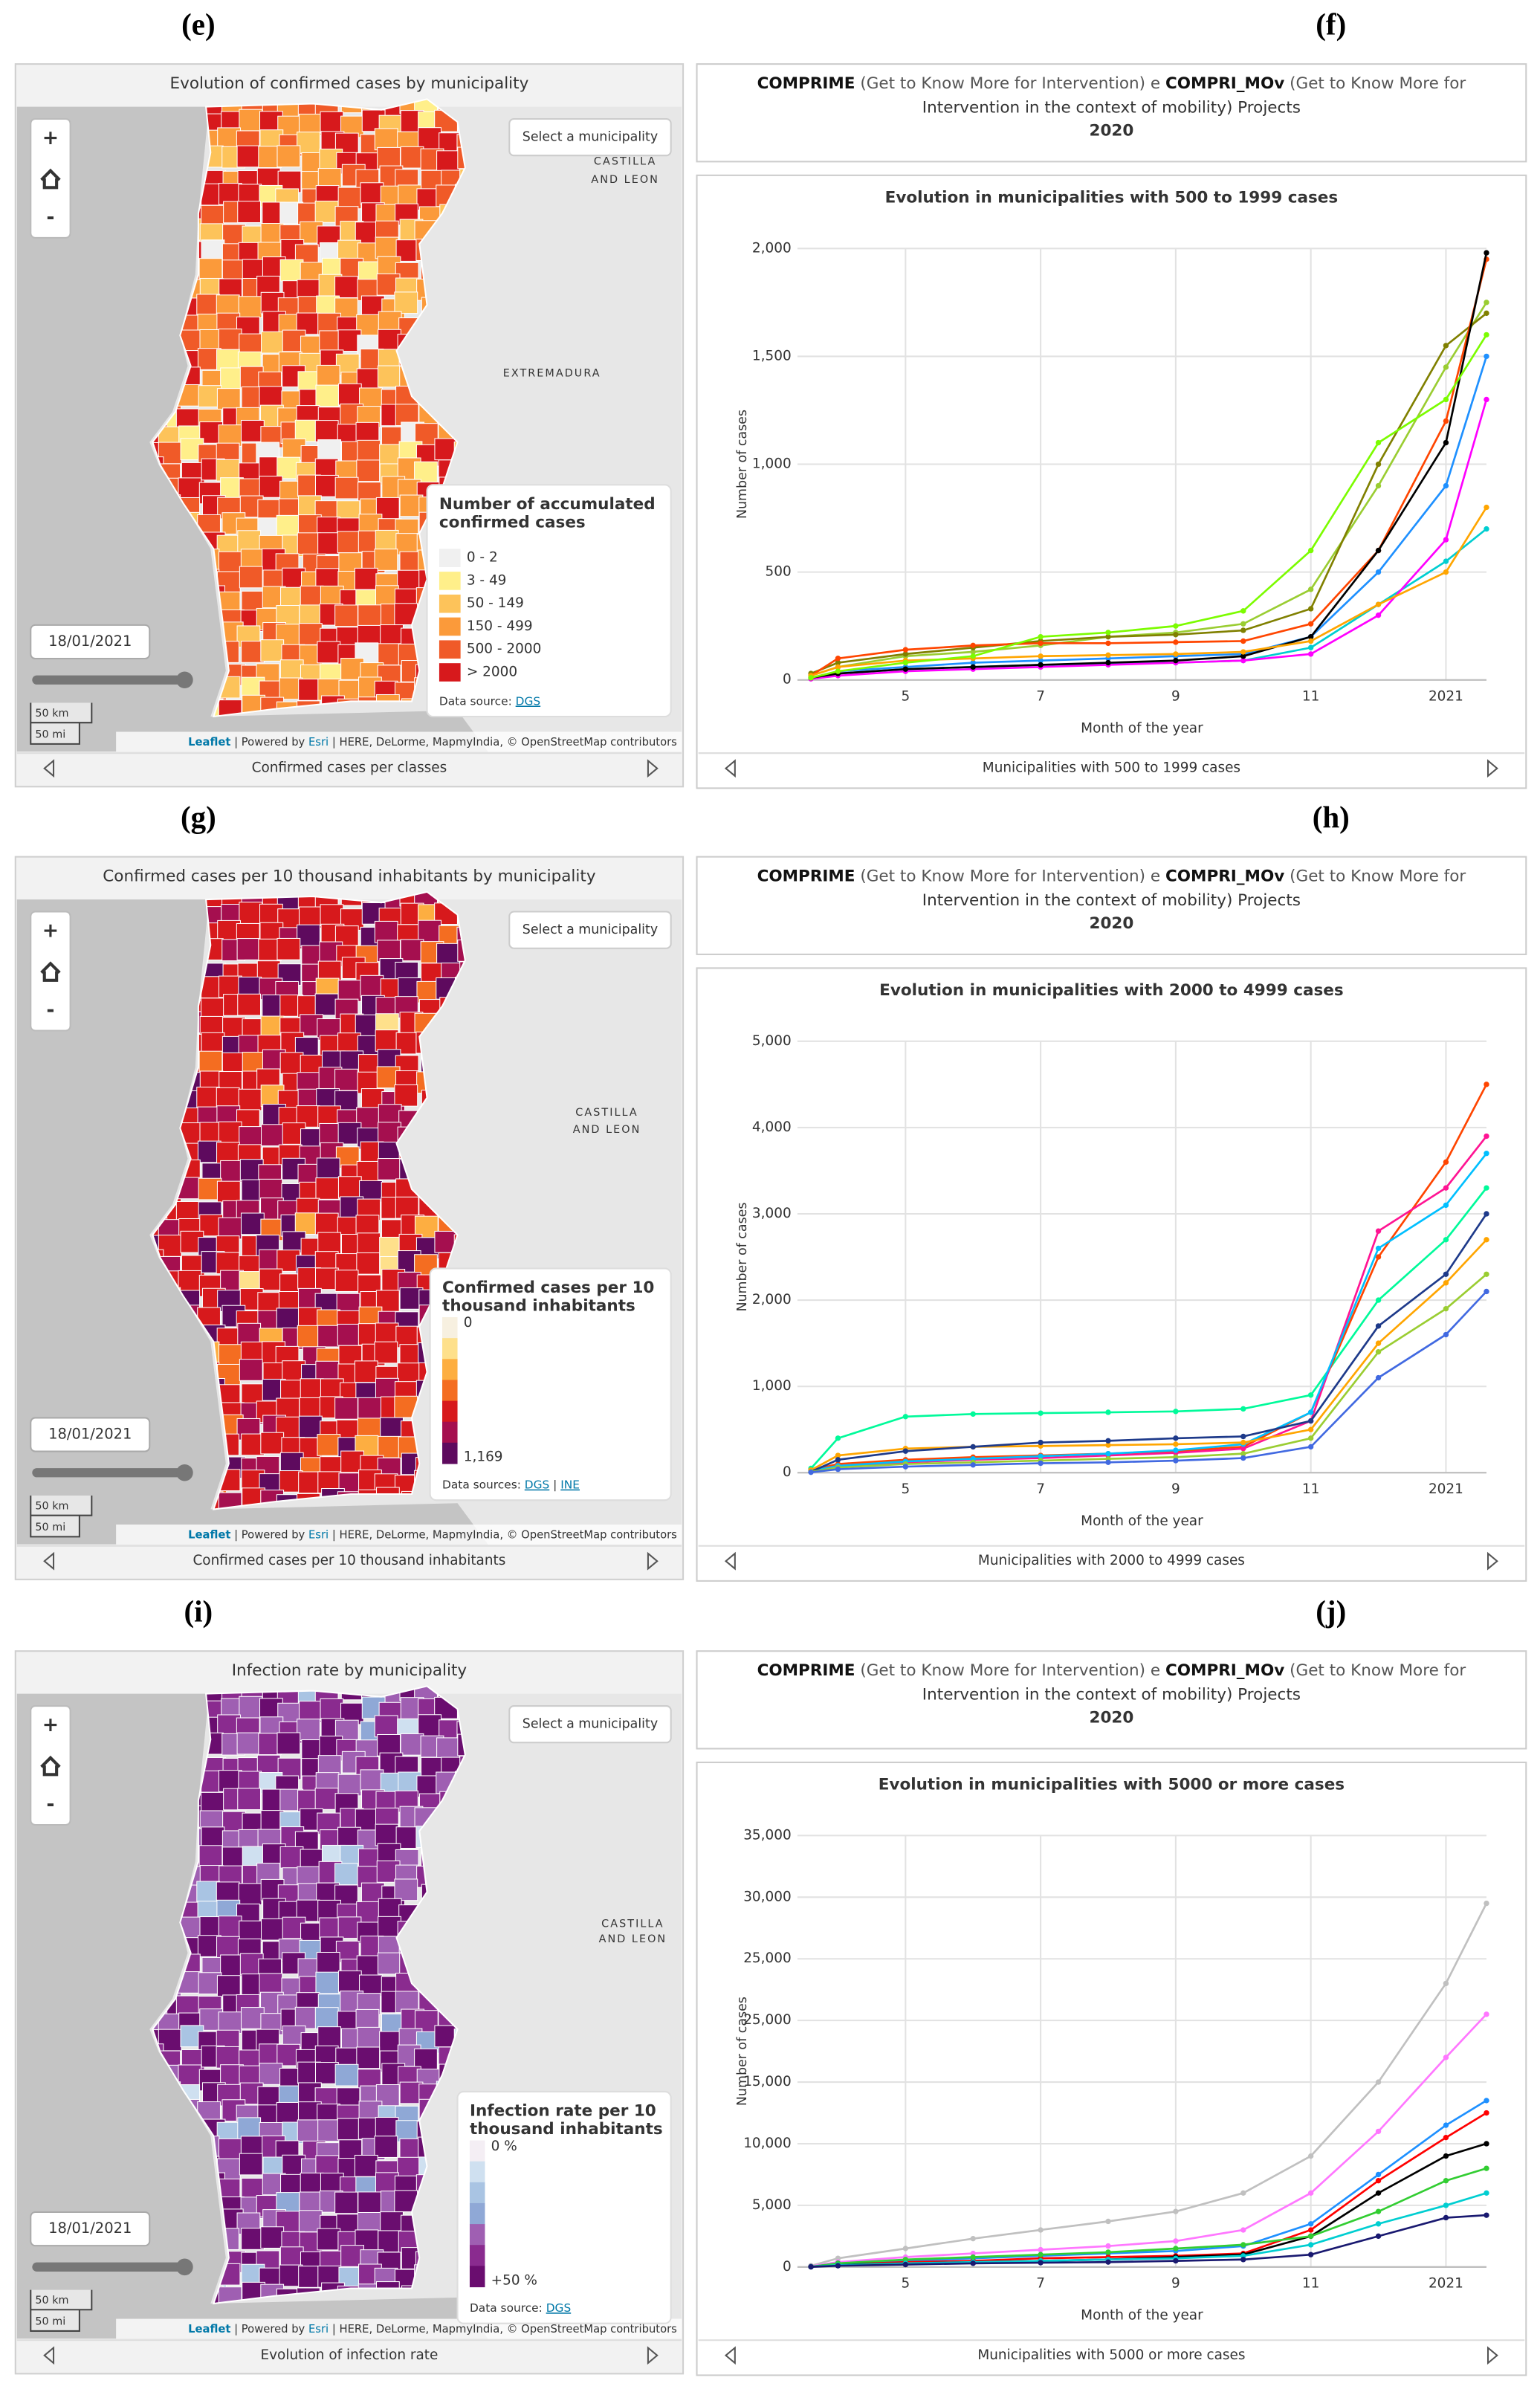  Describe the element at coordinates (492, 671) in the screenshot. I see `legend-label: > 2000` at that location.